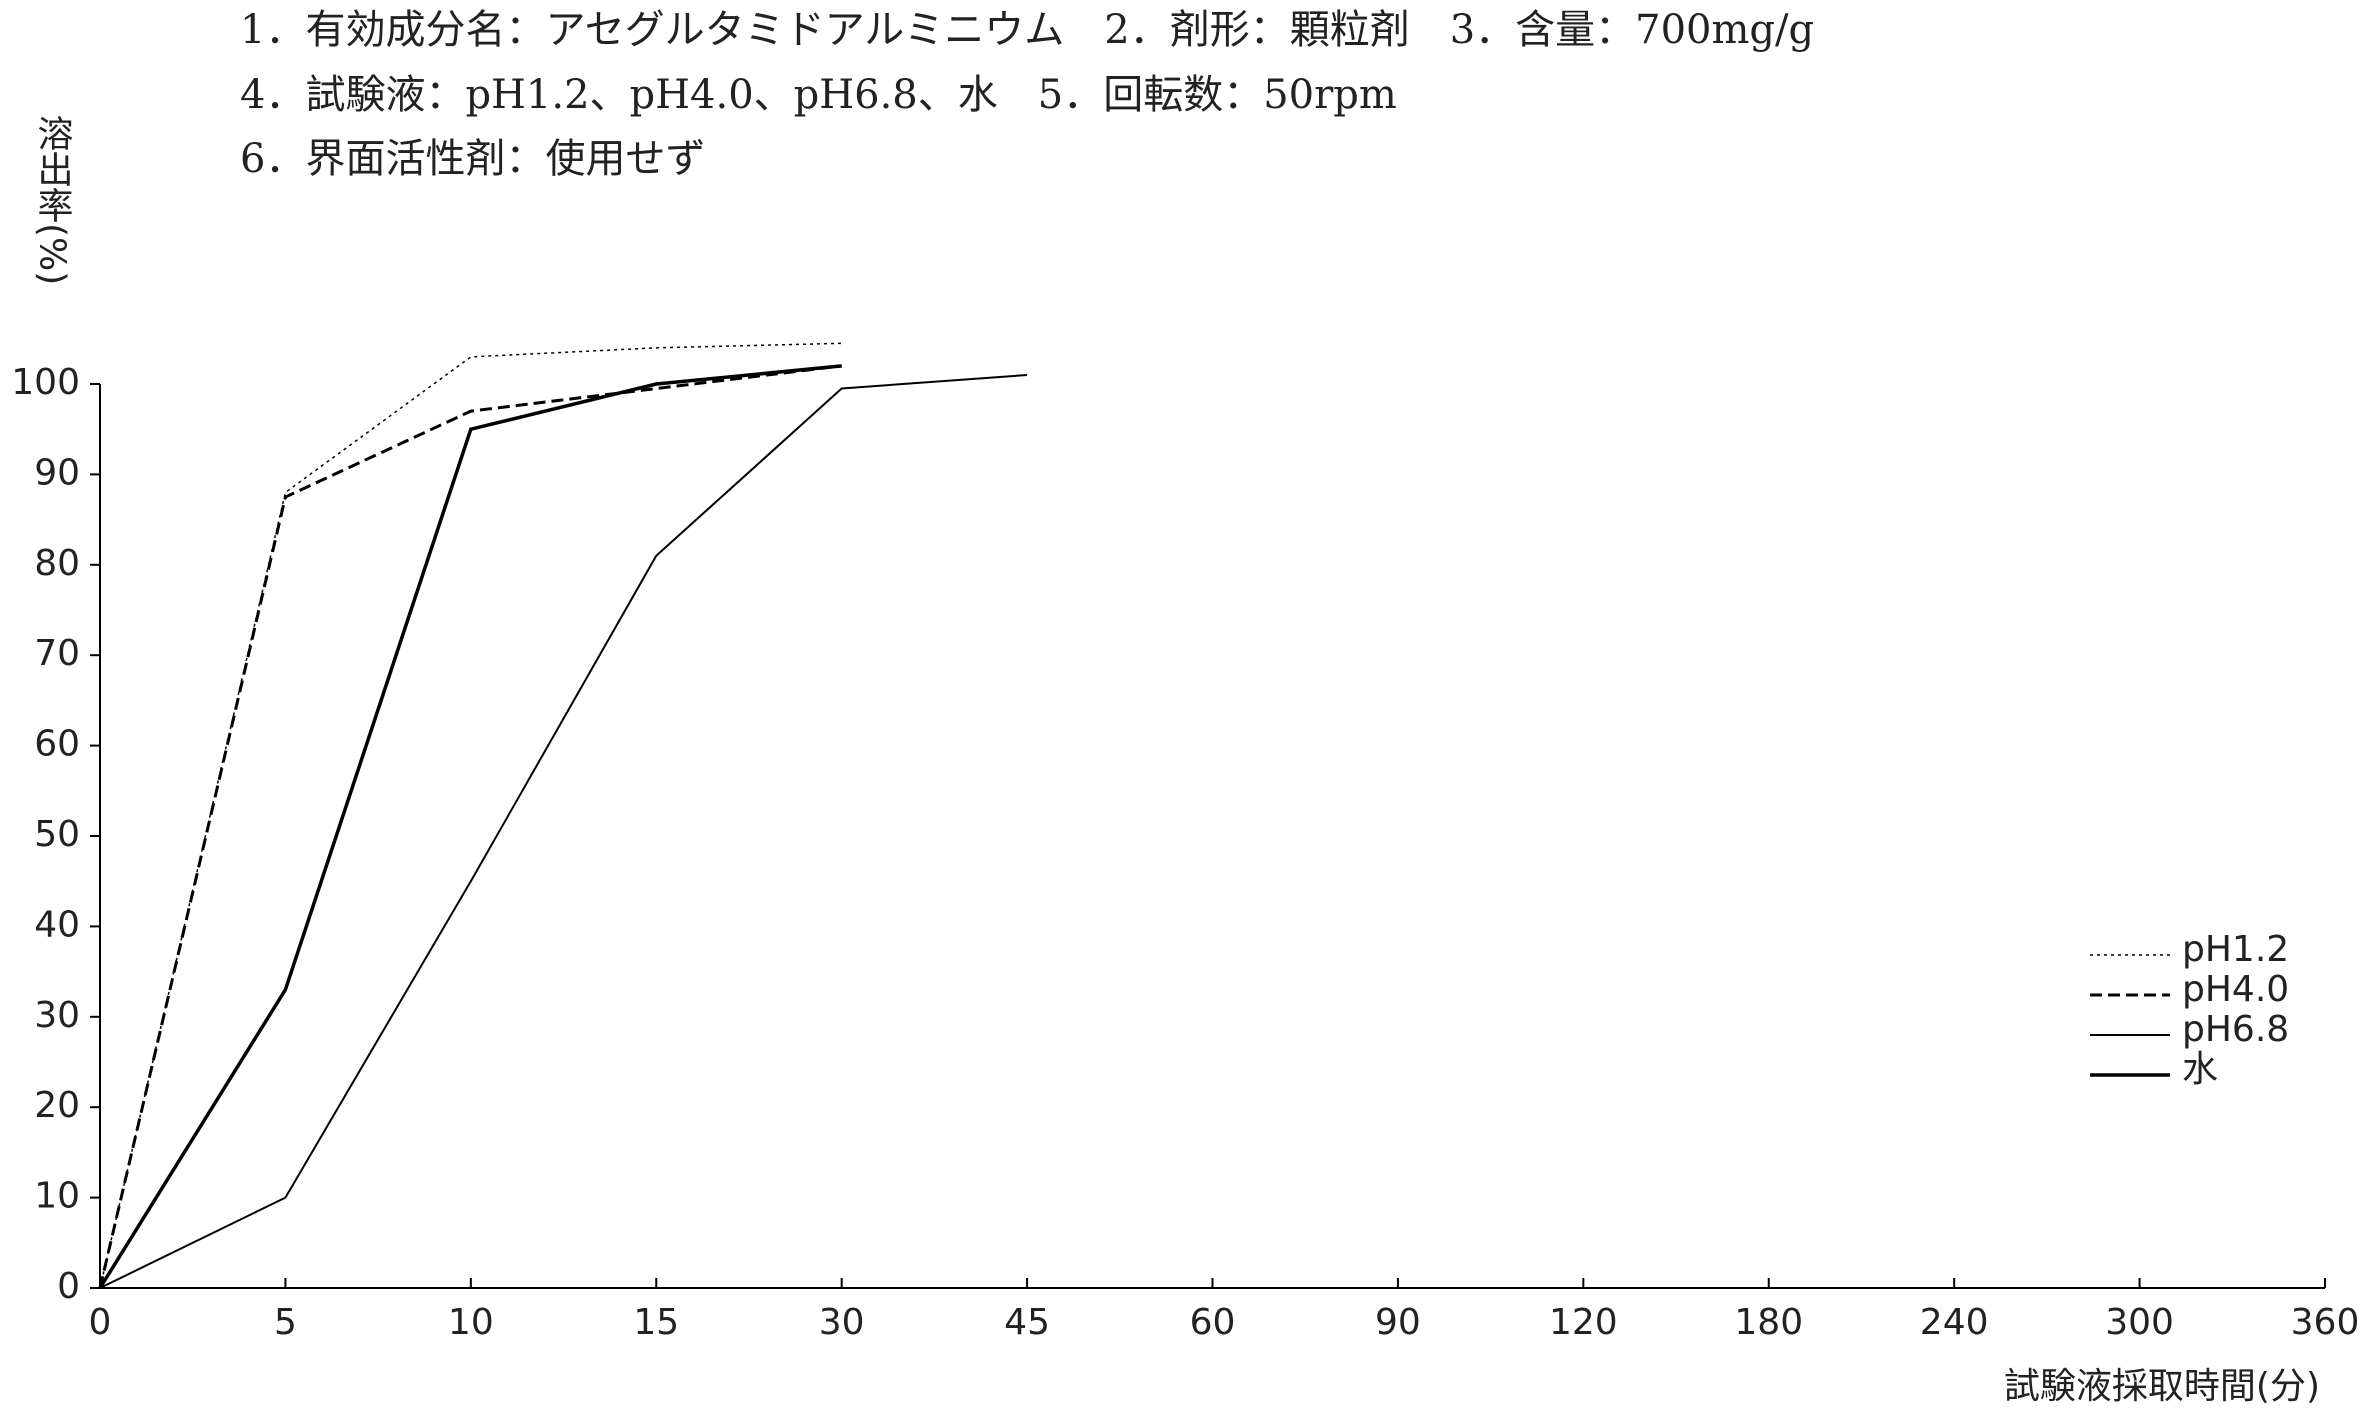 This screenshot has width=2362, height=1417. Describe the element at coordinates (57, 1105) in the screenshot. I see `y-tick-label: 20` at that location.